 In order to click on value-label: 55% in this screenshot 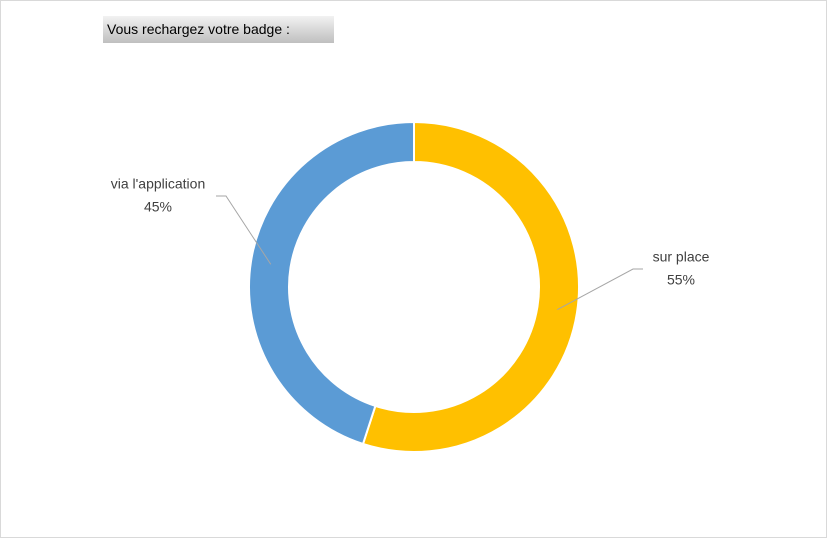, I will do `click(681, 280)`.